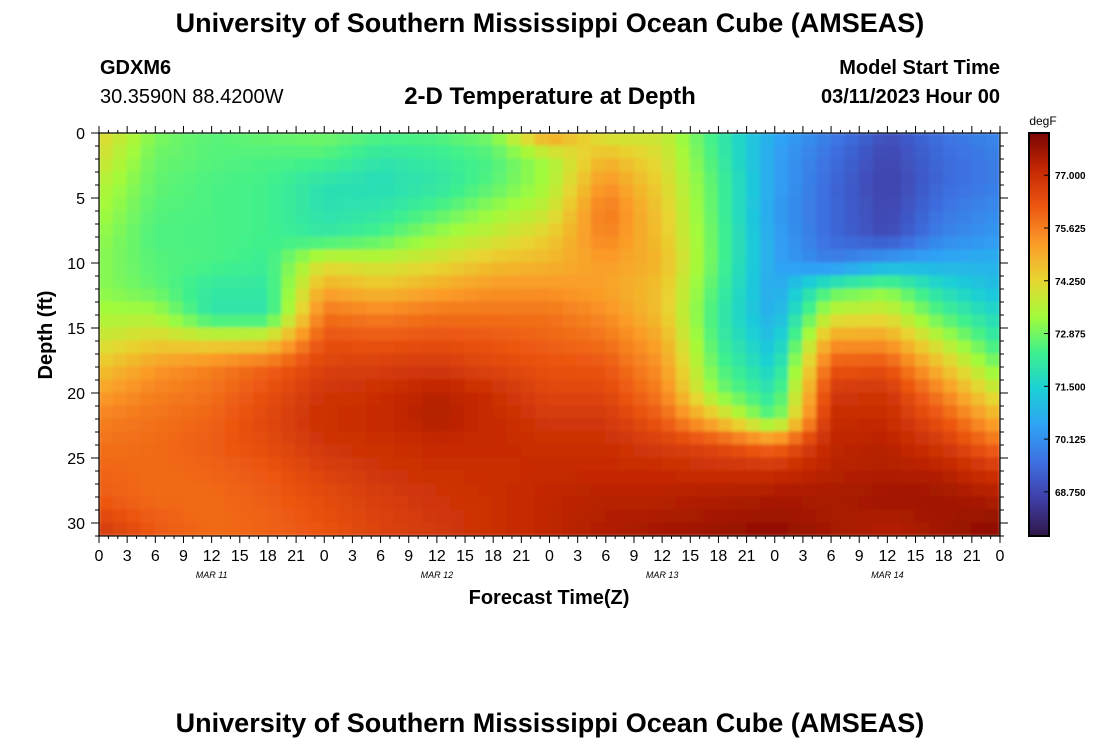 The height and width of the screenshot is (750, 1100). What do you see at coordinates (719, 556) in the screenshot?
I see `x-tick-label: 18` at bounding box center [719, 556].